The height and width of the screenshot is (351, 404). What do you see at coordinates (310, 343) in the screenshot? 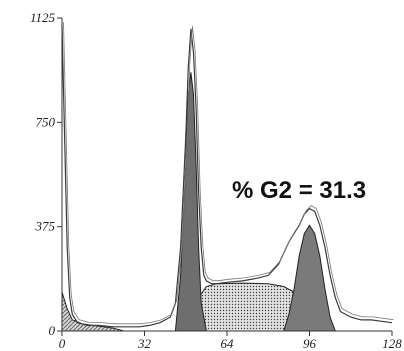
I see `x-tick-label: 96` at bounding box center [310, 343].